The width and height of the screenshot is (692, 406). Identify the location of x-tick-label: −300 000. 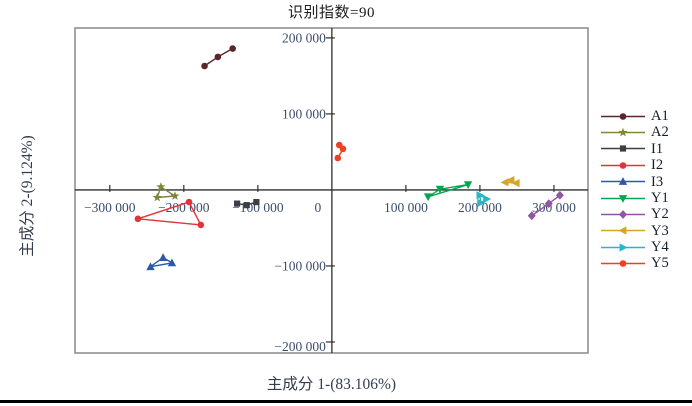
(110, 207).